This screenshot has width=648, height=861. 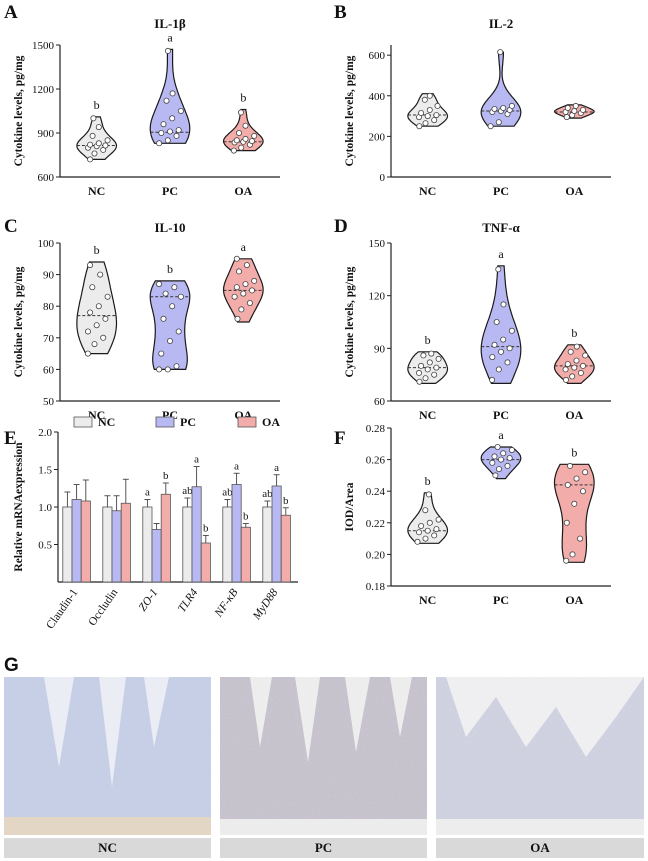 What do you see at coordinates (501, 89) in the screenshot?
I see `panel-b-violin-pc` at bounding box center [501, 89].